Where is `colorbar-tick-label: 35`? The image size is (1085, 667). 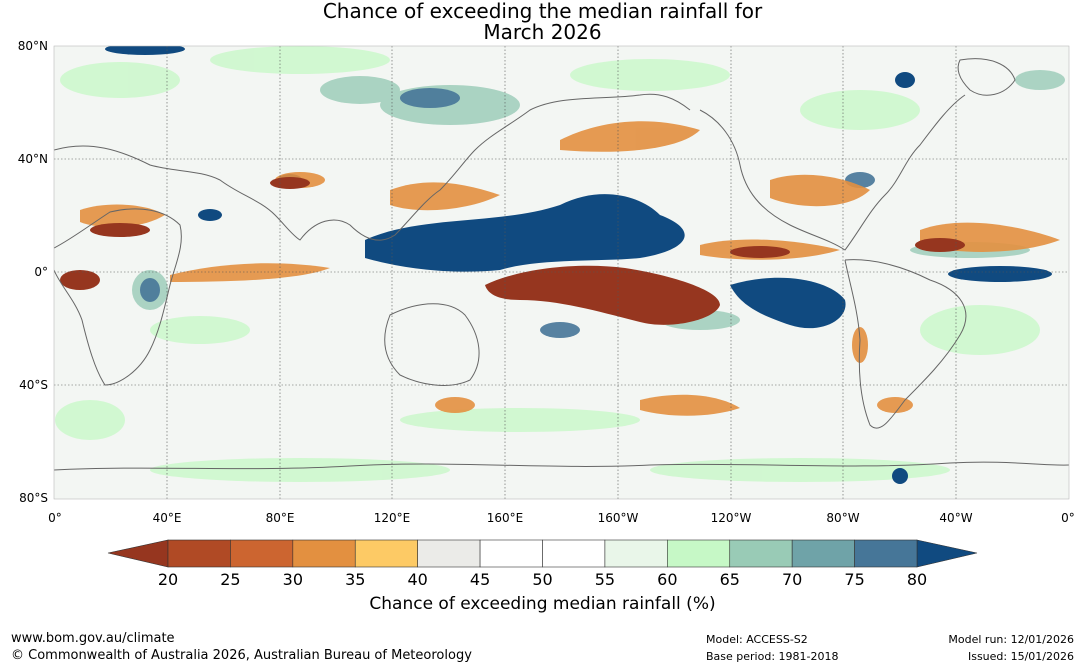
colorbar-tick-label: 35 is located at coordinates (355, 579).